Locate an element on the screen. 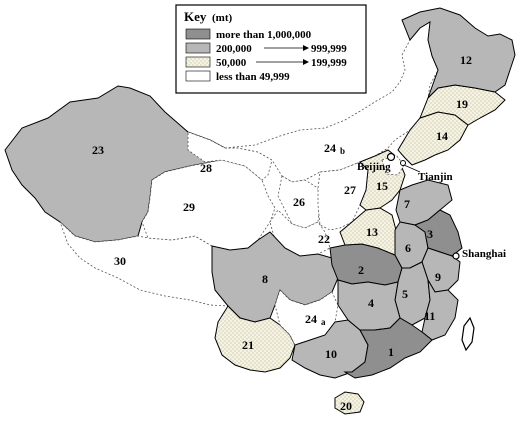  legend-label-medium-from: 200,000 is located at coordinates (234, 49).